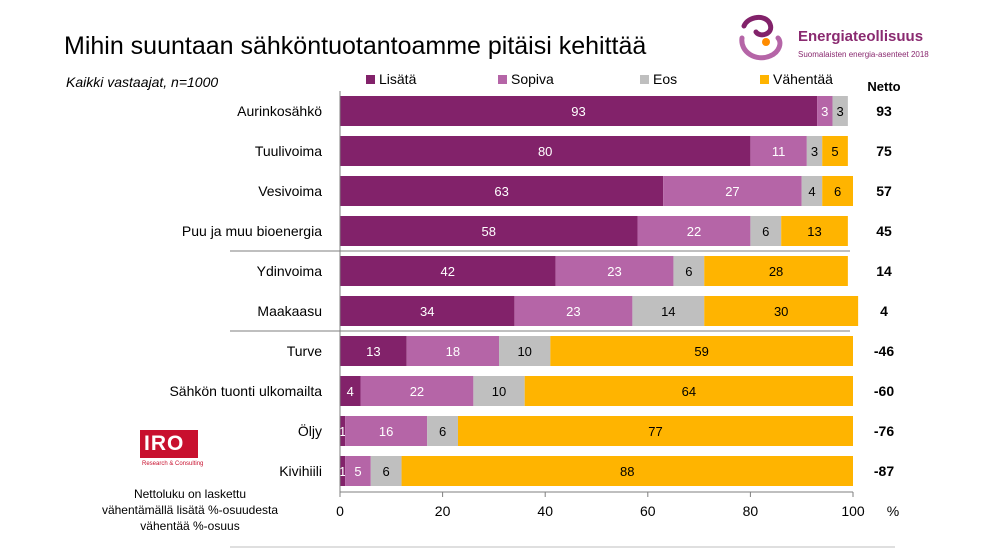 The width and height of the screenshot is (1000, 550). Describe the element at coordinates (252, 231) in the screenshot. I see `category-label: Puu ja muu bioenergia` at that location.